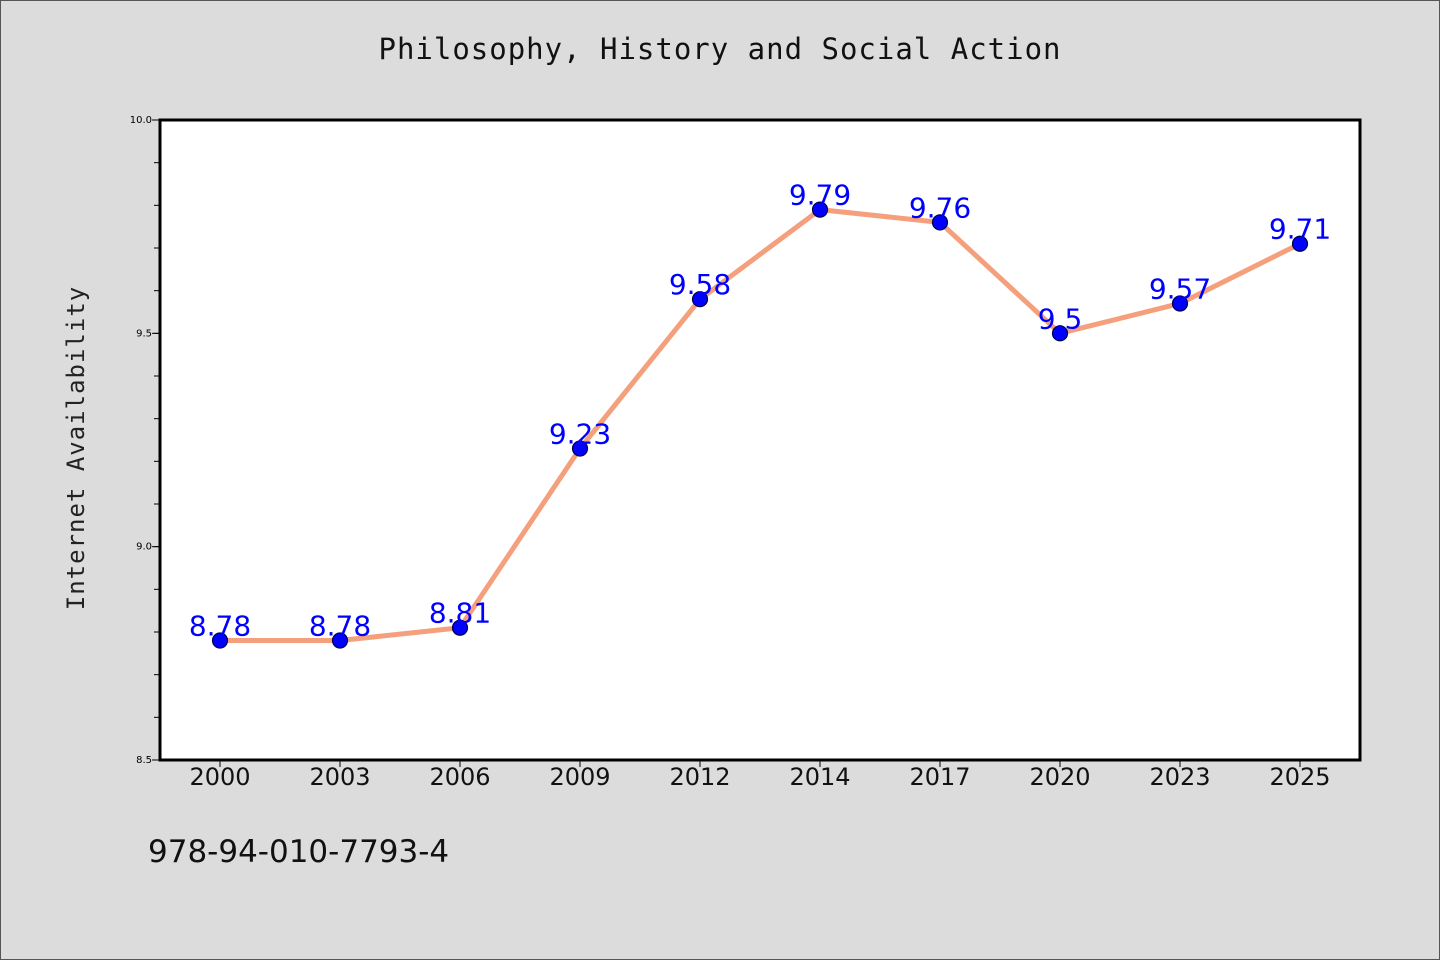 Image resolution: width=1440 pixels, height=960 pixels. What do you see at coordinates (760, 775) in the screenshot?
I see `x-axis-ticks: 2000 2003 2006 2009 2012 2014 2017 2020 2023 2025` at bounding box center [760, 775].